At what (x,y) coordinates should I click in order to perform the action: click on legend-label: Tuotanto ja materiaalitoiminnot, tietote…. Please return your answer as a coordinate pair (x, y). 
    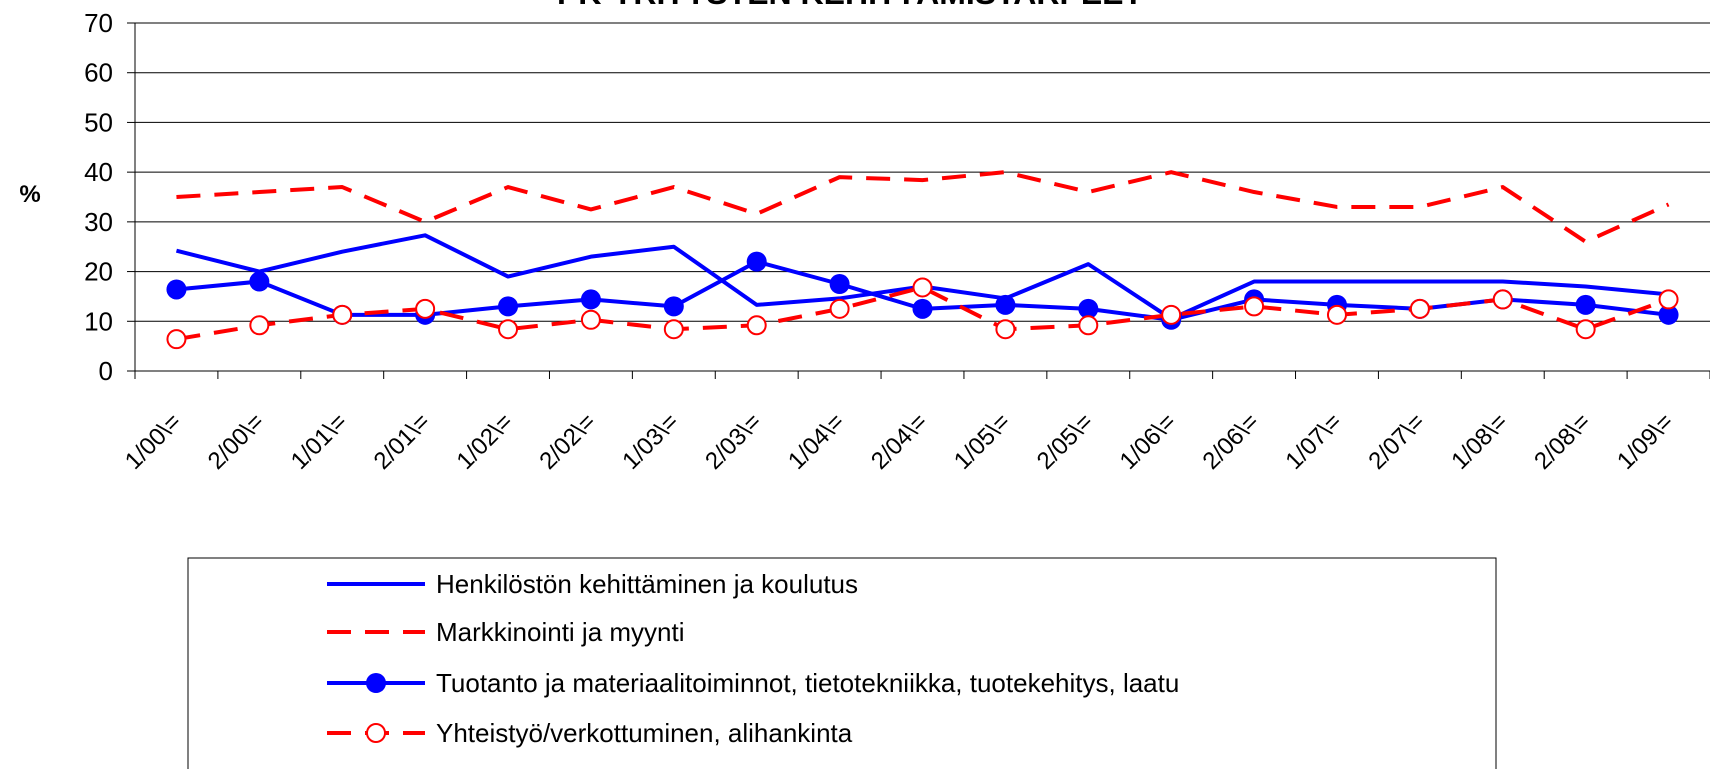
    Looking at the image, I should click on (807, 683).